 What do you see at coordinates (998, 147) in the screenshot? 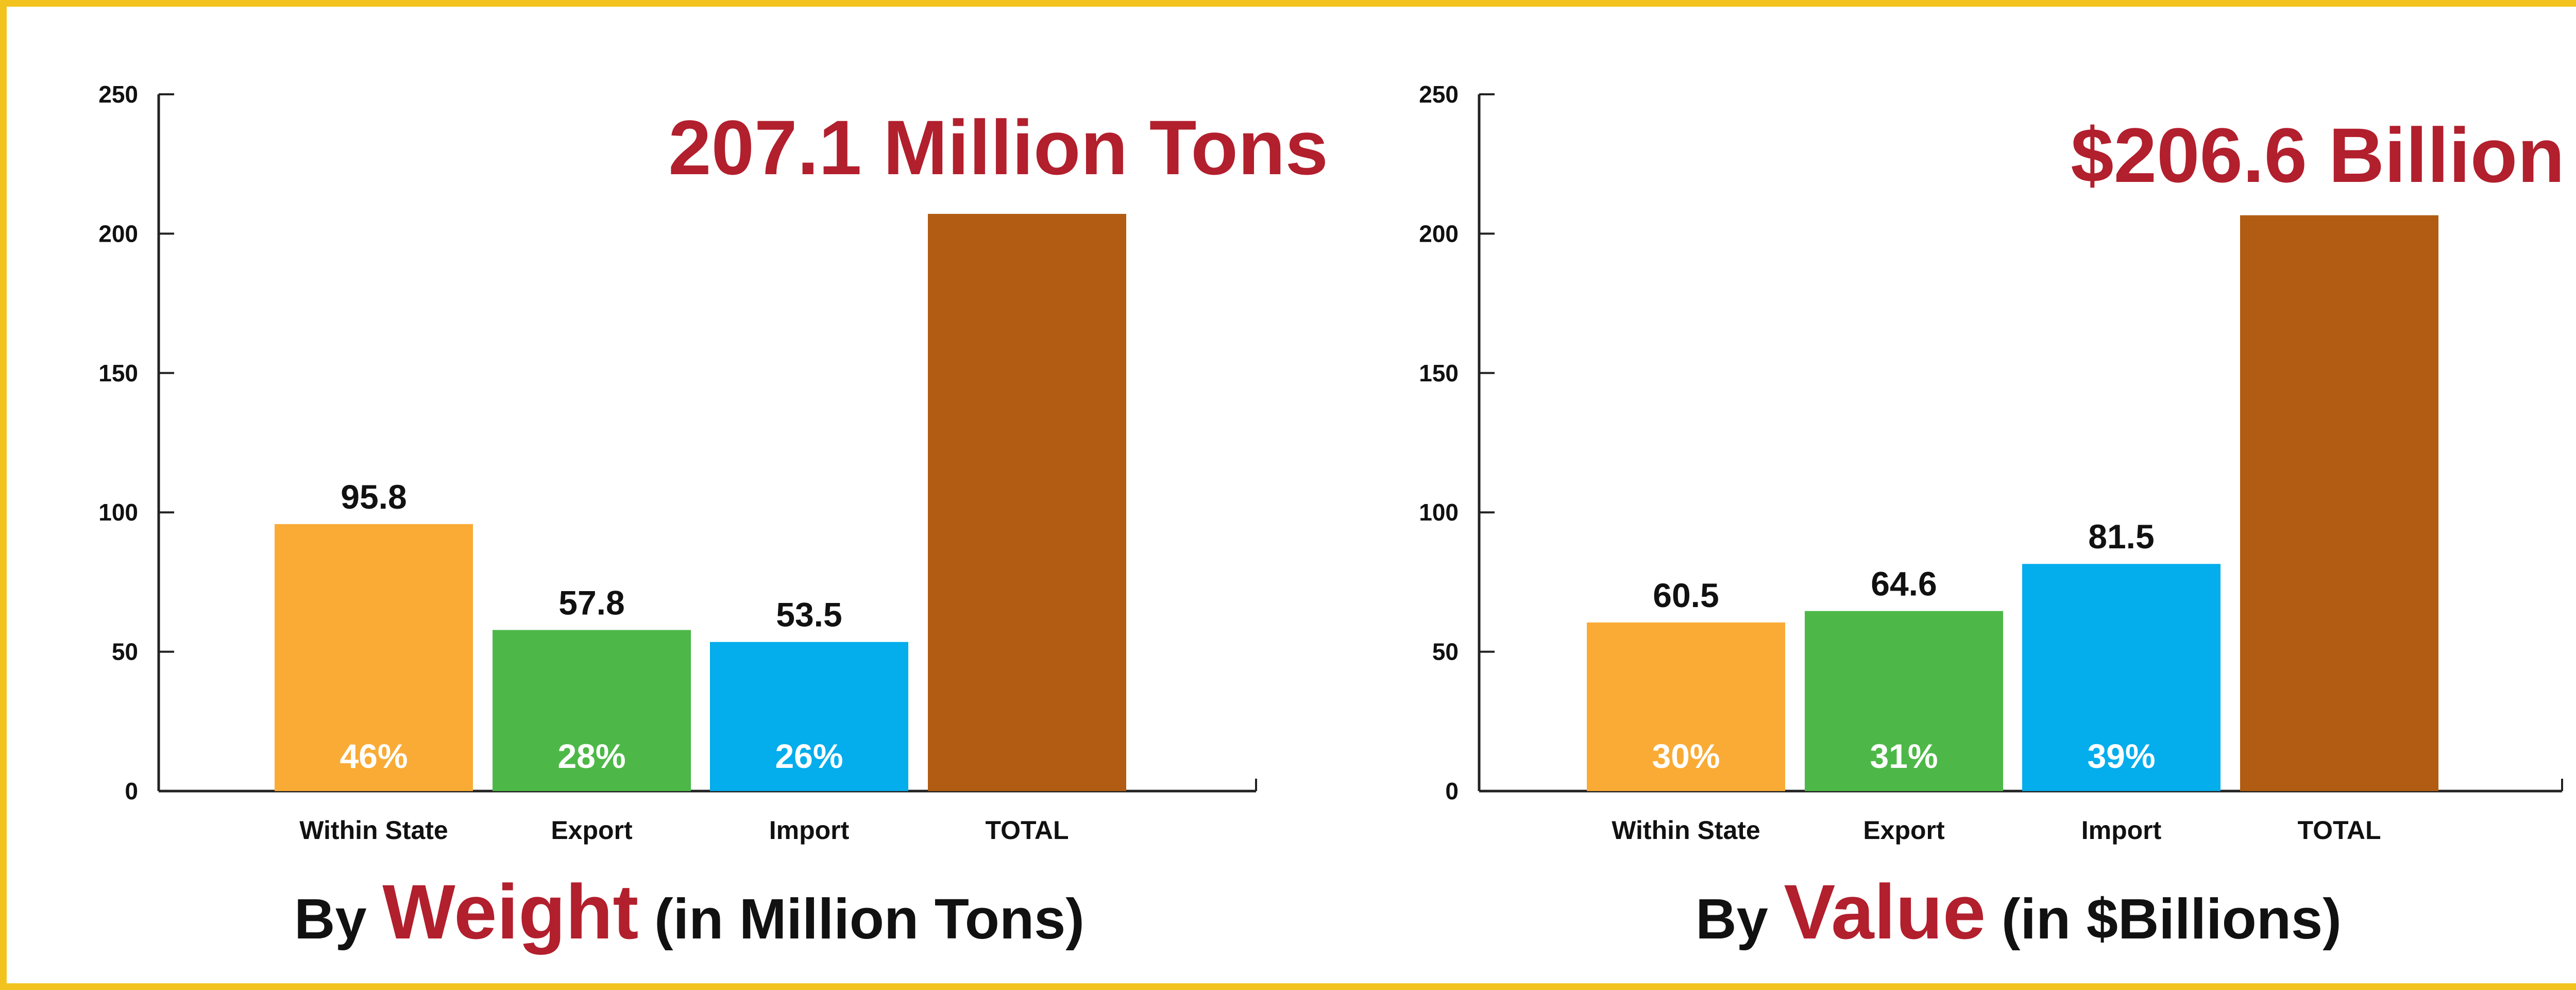
I see `total-annotation: 207.1 Million Tons` at bounding box center [998, 147].